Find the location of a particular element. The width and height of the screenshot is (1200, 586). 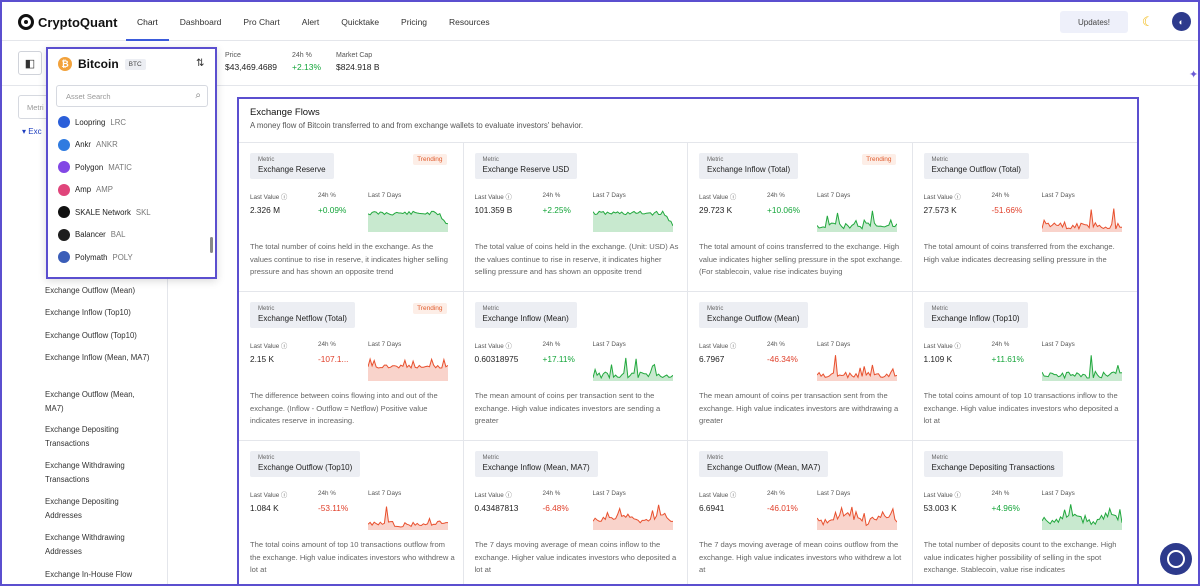

nav-item: Dashboard is located at coordinates (200, 22).